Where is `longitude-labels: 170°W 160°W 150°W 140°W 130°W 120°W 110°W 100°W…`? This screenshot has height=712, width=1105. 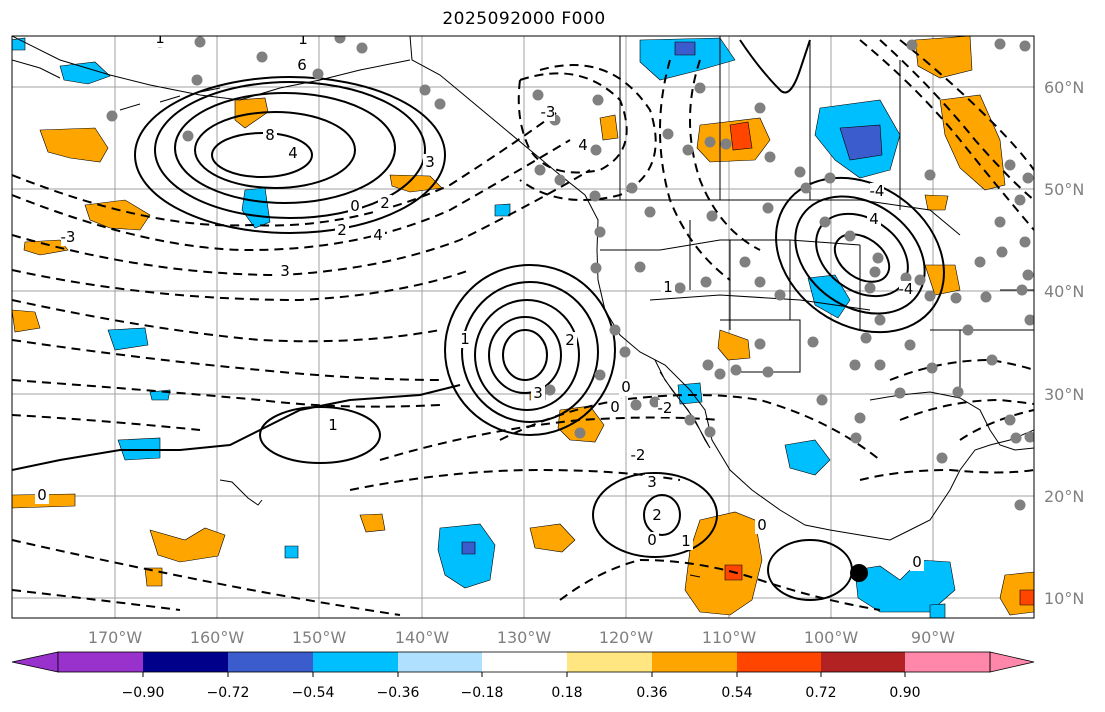
longitude-labels: 170°W 160°W 150°W 140°W 130°W 120°W 110°W 100°W… is located at coordinates (521, 637).